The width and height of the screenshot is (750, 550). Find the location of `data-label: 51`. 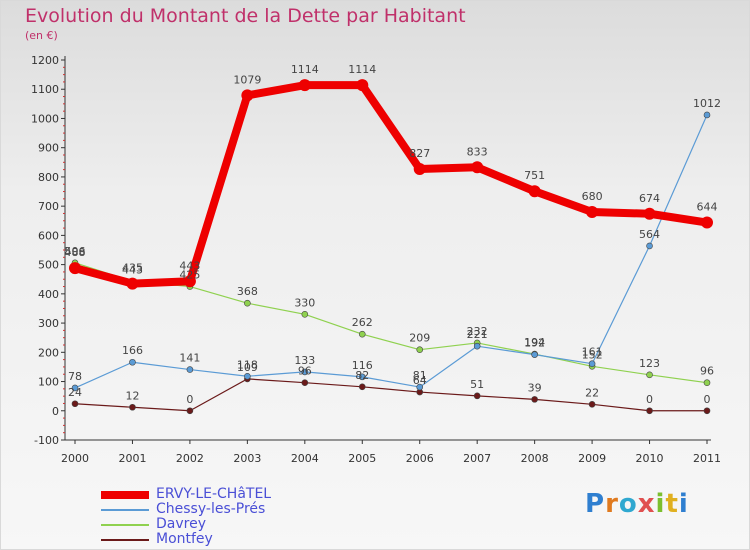

data-label: 51 is located at coordinates (477, 384).